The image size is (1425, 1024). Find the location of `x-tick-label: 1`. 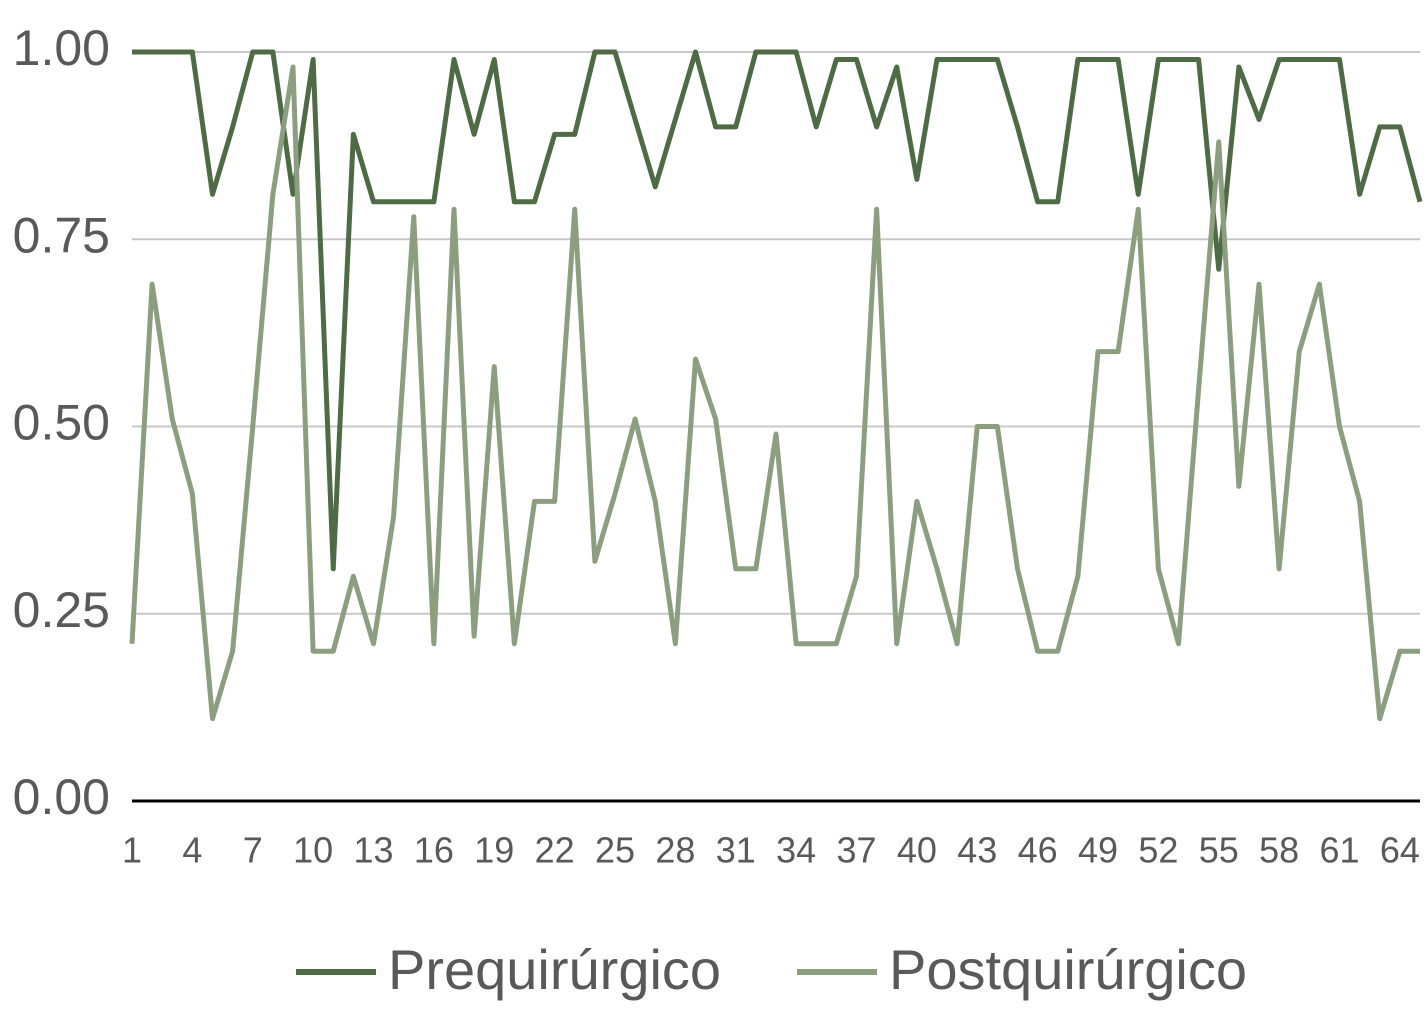

x-tick-label: 1 is located at coordinates (132, 850).